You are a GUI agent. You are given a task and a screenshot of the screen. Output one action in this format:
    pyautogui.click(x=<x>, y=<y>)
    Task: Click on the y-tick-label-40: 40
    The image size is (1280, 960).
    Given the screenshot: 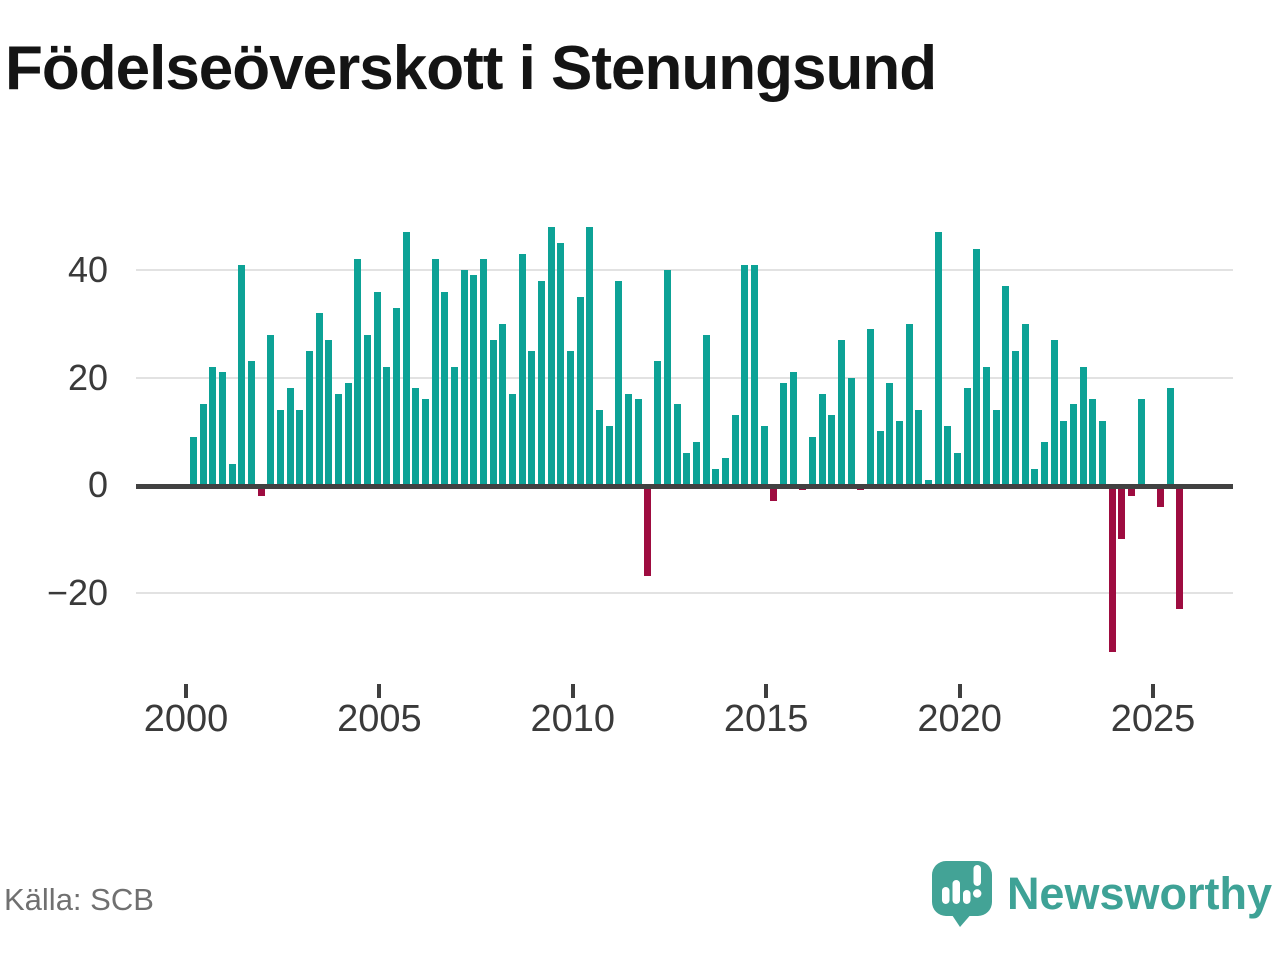 What is the action you would take?
    pyautogui.click(x=87, y=269)
    